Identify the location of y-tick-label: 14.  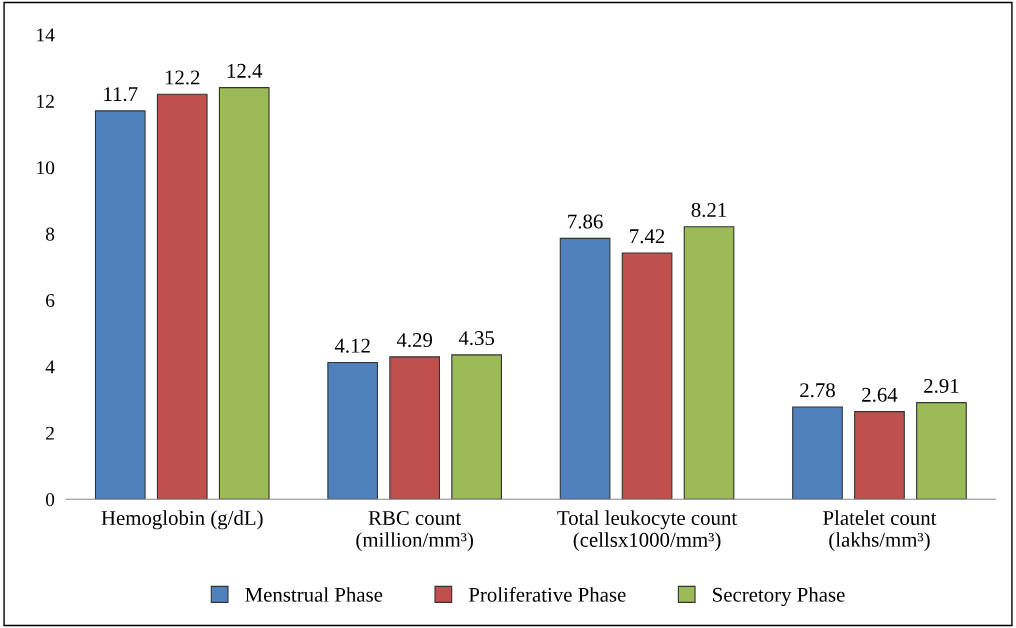
(46, 35).